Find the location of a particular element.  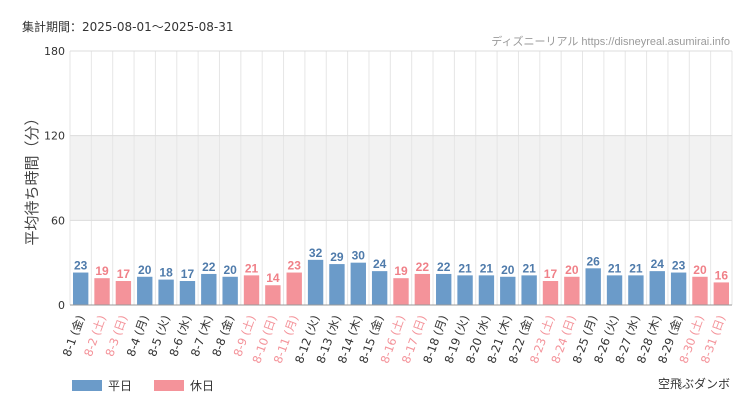

legend-item-holiday: 休日 is located at coordinates (184, 385).